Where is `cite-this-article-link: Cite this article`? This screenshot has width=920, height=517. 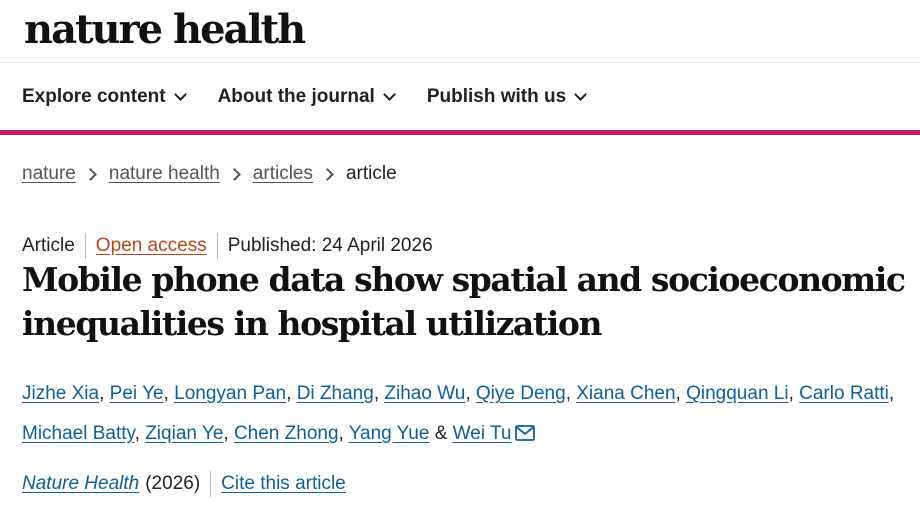
cite-this-article-link: Cite this article is located at coordinates (283, 483).